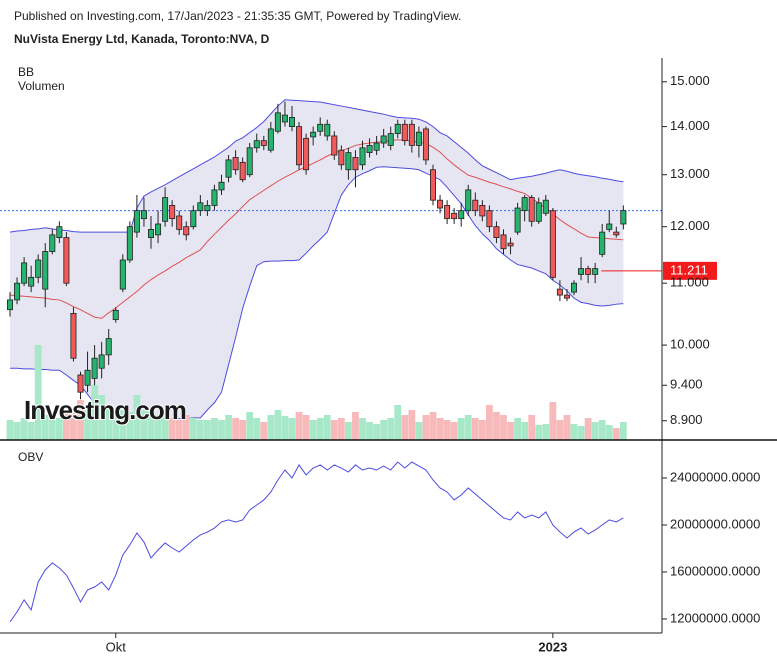 This screenshot has height=662, width=777. I want to click on y-tick-label: 8.900, so click(686, 419).